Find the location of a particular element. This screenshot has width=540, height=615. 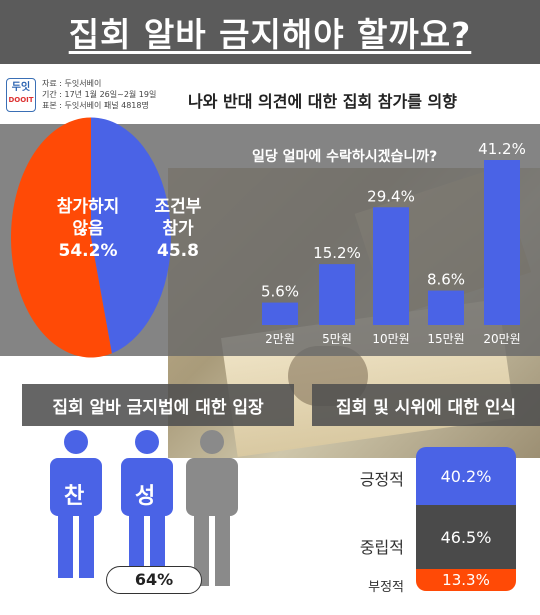

perception-stacked-bar: 40.2% 46.5% 13.3% is located at coordinates (466, 519).